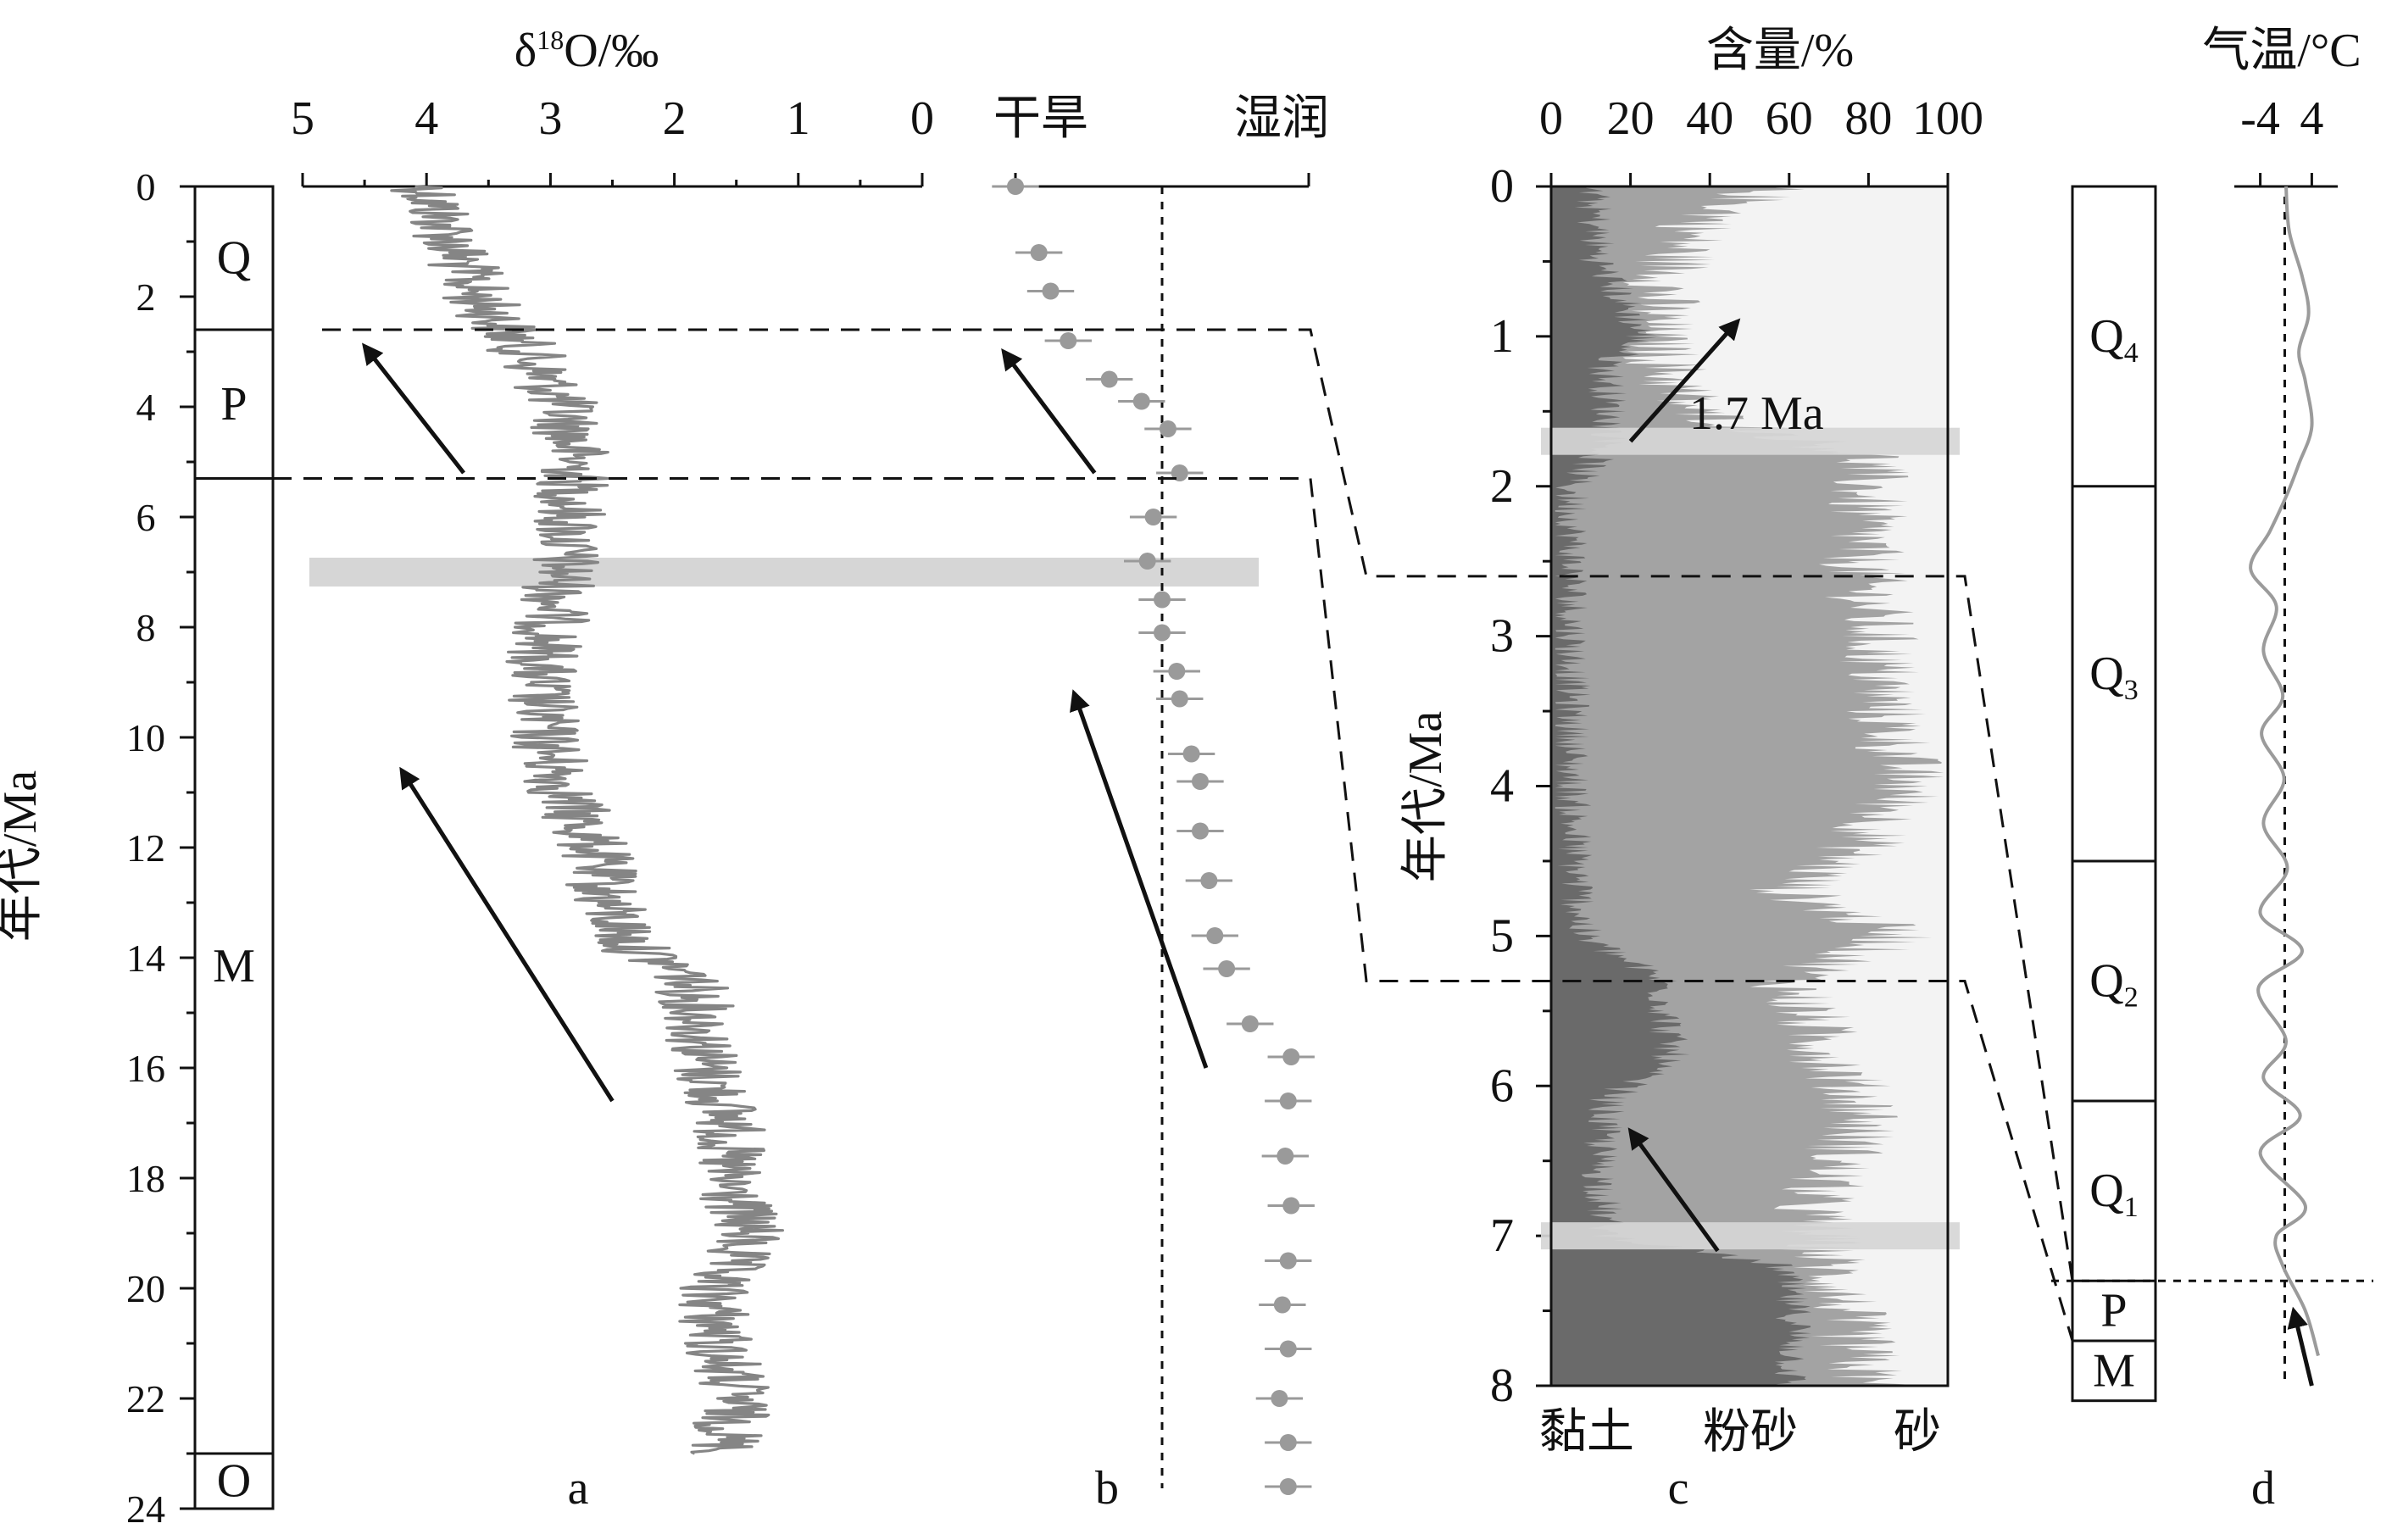 The width and height of the screenshot is (2403, 1540). I want to click on panel-d-unit-label: Q3, so click(2113, 677).